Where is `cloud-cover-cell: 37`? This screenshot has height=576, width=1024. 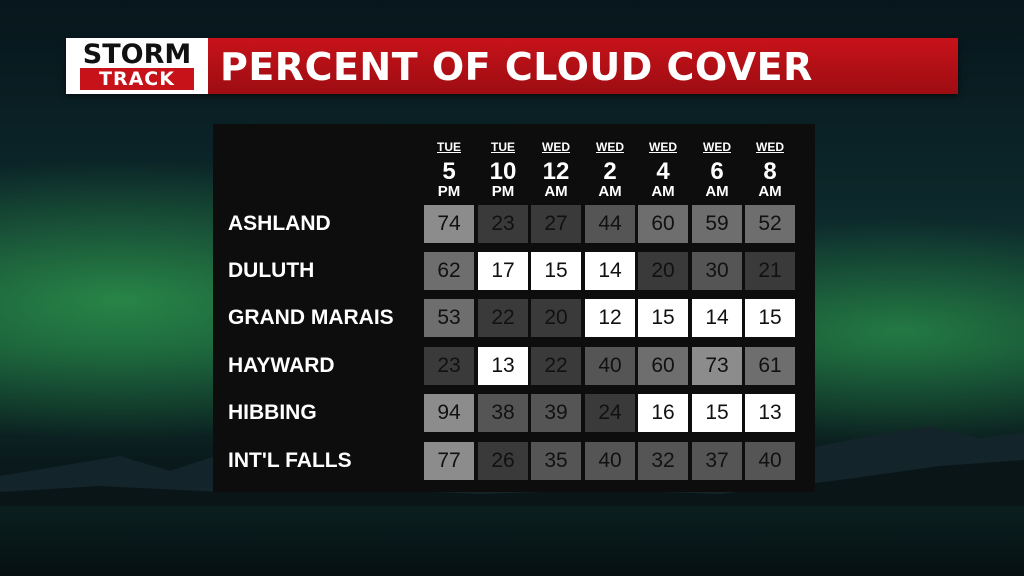
cloud-cover-cell: 37 is located at coordinates (717, 461).